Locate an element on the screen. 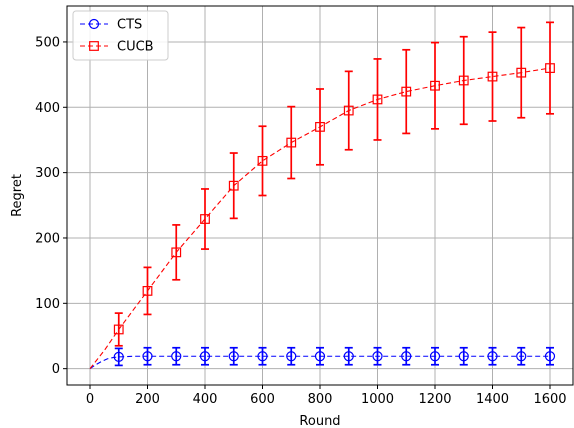 The width and height of the screenshot is (574, 428). y-tick-label: 0 is located at coordinates (56, 369).